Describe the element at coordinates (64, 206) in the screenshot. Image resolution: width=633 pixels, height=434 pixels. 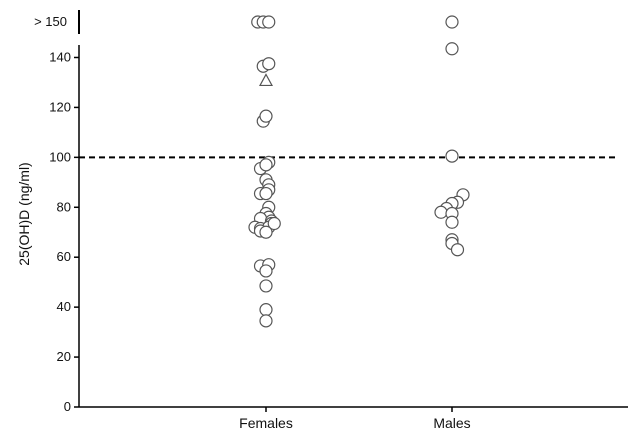
I see `y-tick-label: 80` at that location.